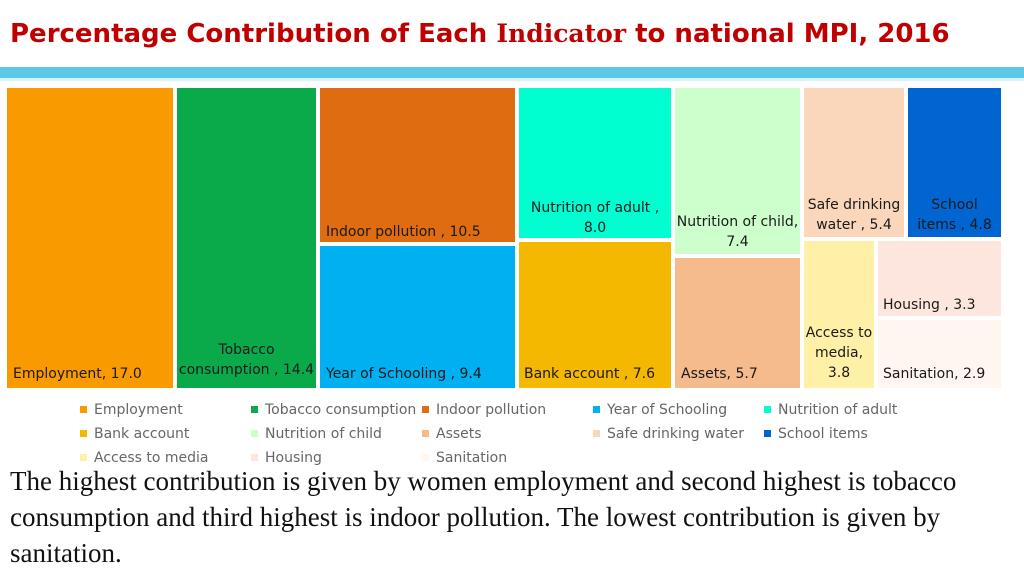 This screenshot has width=1024, height=575. I want to click on legend-item-access-to-media: Access to media, so click(144, 458).